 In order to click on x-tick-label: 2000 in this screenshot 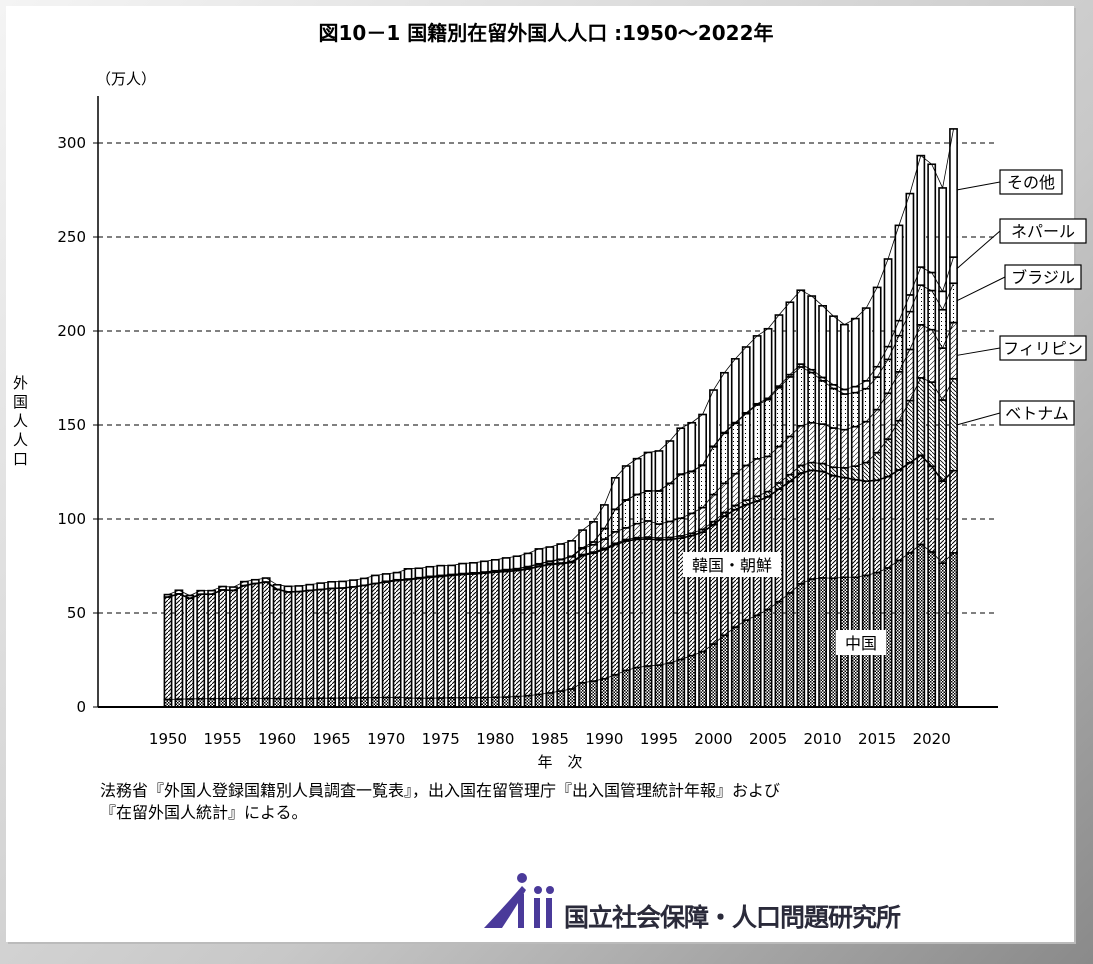, I will do `click(713, 739)`.